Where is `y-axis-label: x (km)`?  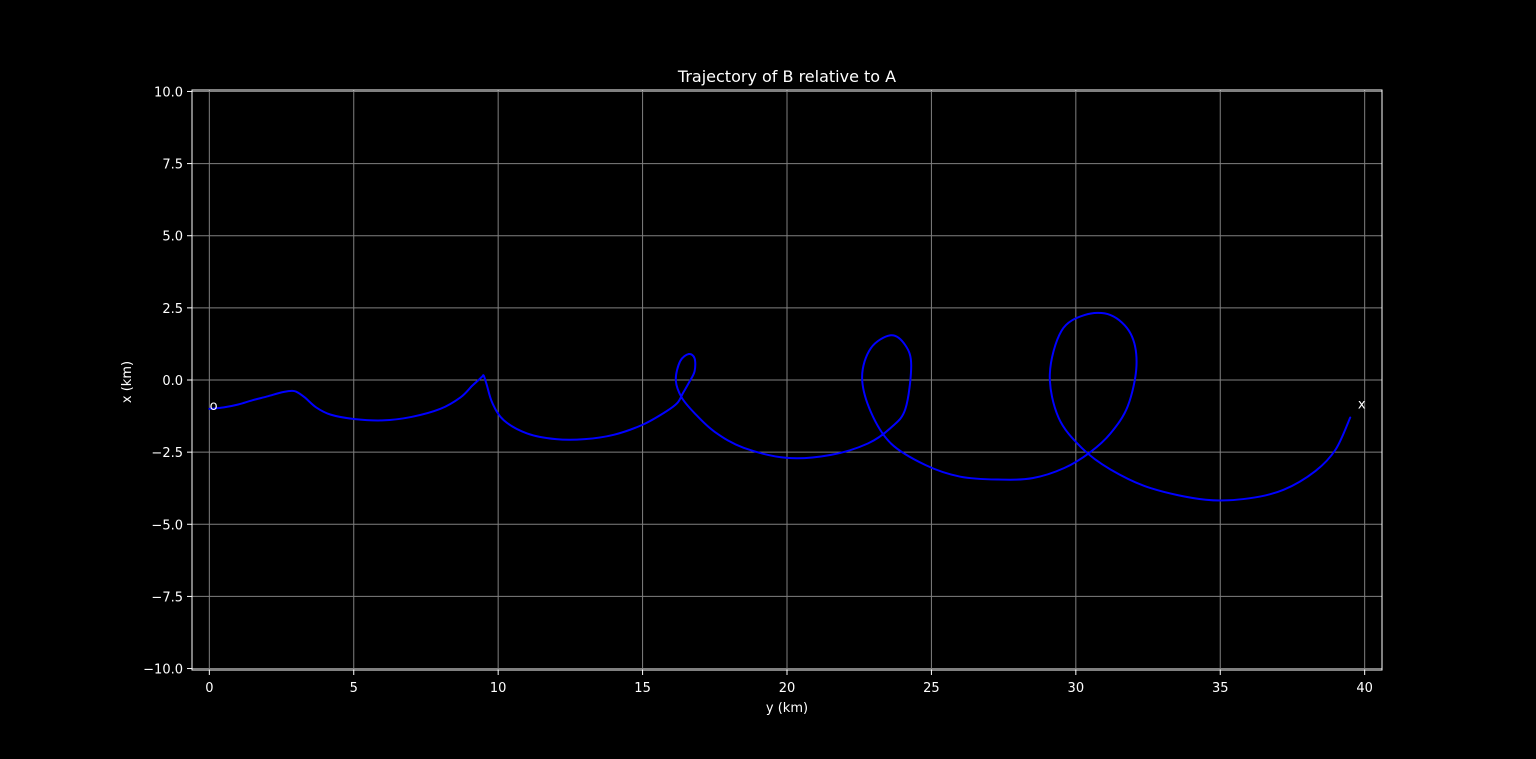
y-axis-label: x (km) is located at coordinates (127, 382).